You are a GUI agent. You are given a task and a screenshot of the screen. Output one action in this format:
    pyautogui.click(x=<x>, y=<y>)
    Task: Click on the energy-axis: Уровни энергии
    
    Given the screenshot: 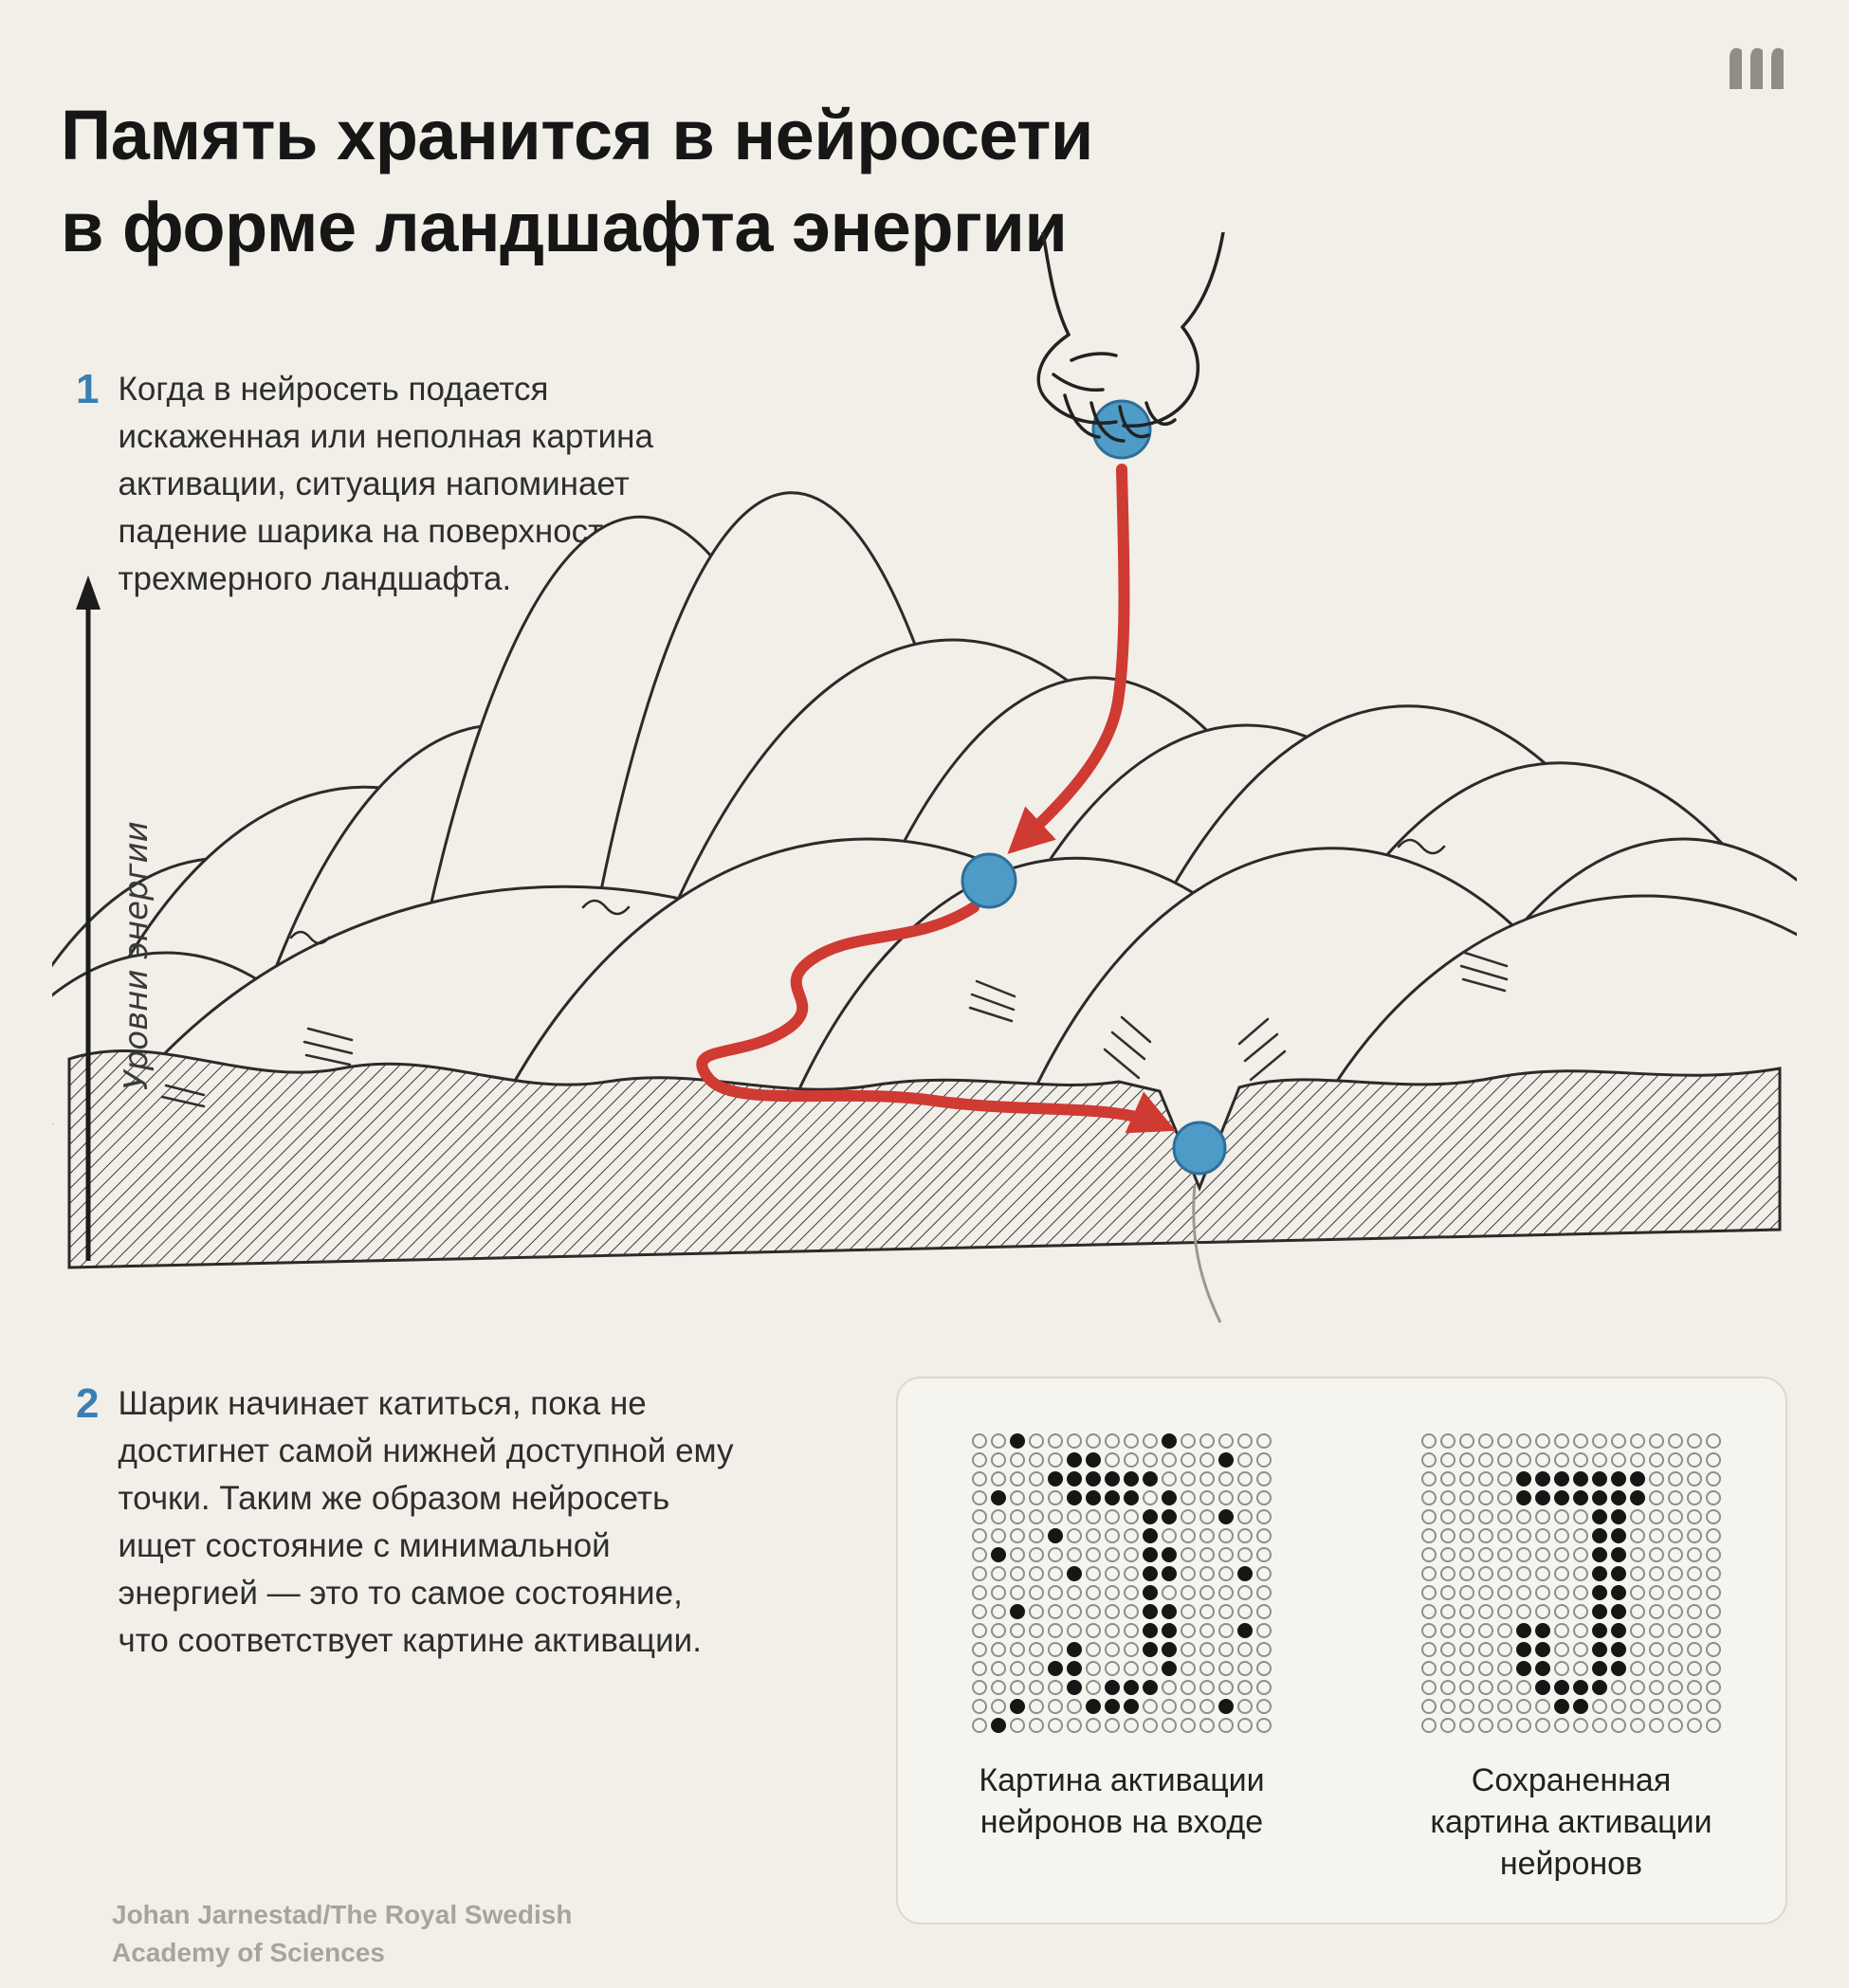 What is the action you would take?
    pyautogui.click(x=116, y=918)
    